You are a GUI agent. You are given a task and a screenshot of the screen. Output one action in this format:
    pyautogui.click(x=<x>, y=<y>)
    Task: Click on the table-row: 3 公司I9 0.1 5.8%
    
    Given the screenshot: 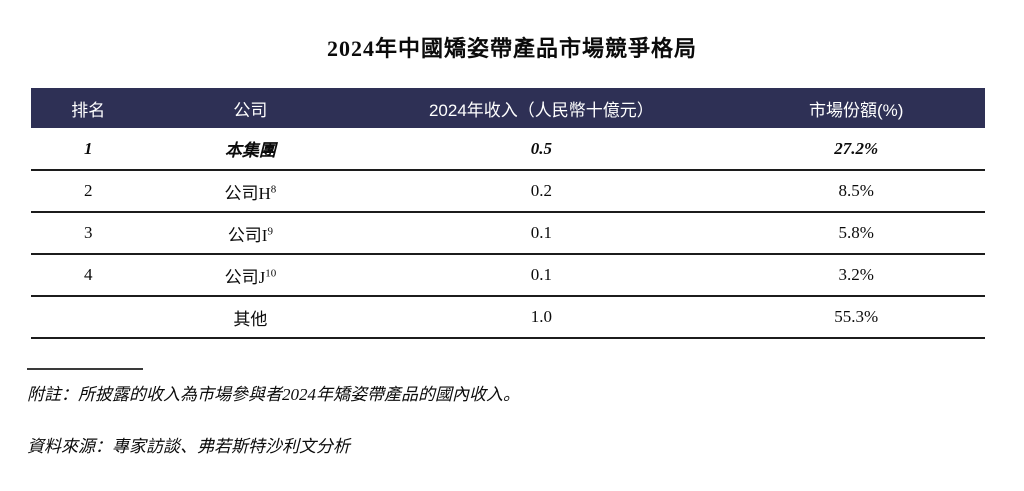 What is the action you would take?
    pyautogui.click(x=508, y=233)
    